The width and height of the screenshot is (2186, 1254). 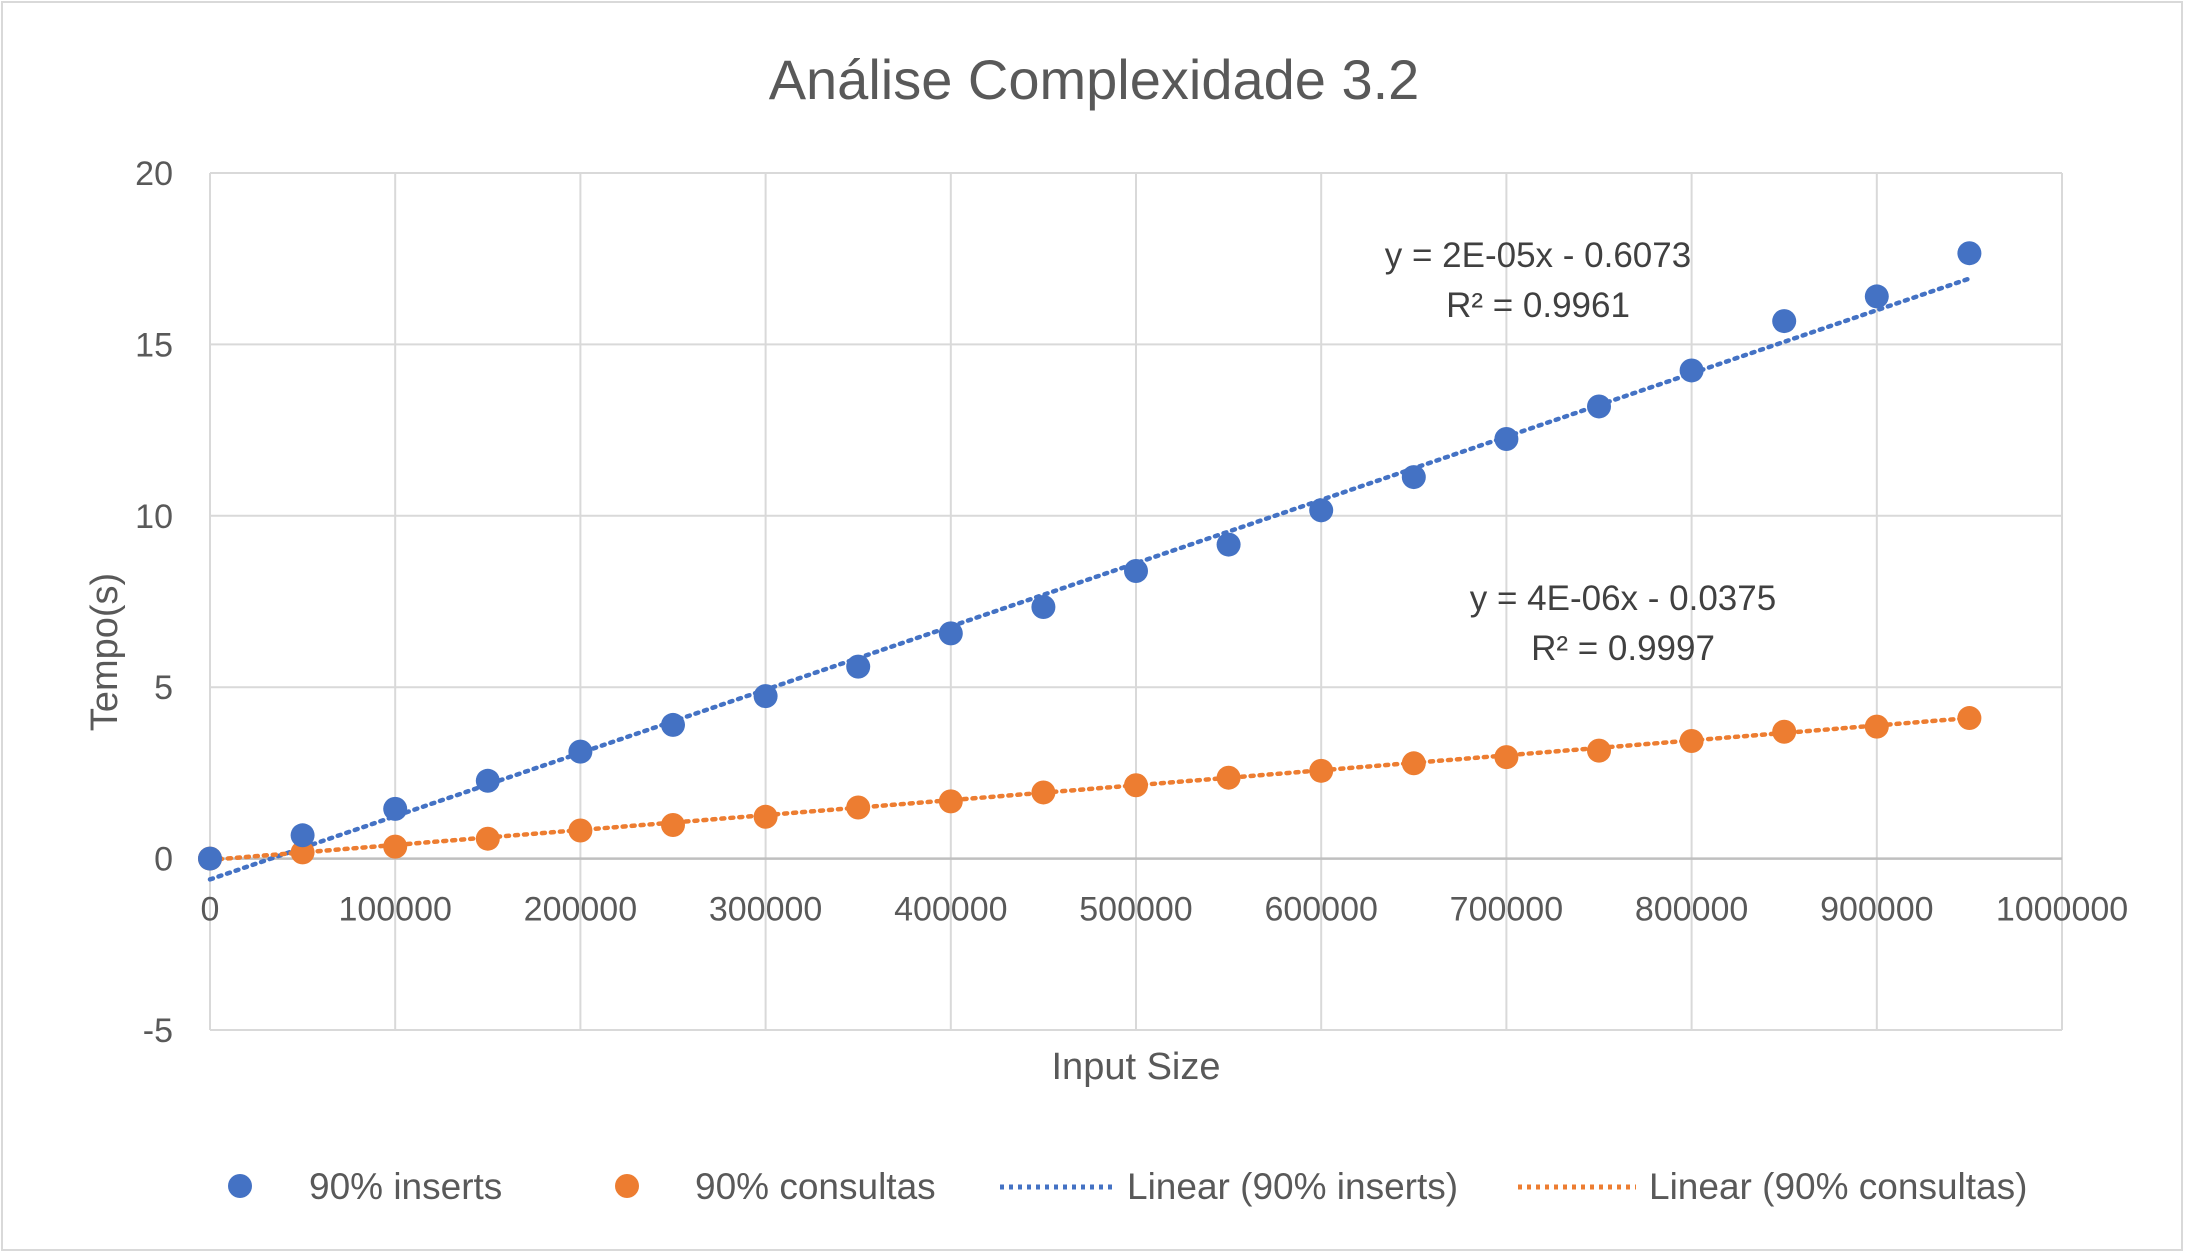 I want to click on y-tick-label: 15, so click(x=154, y=345).